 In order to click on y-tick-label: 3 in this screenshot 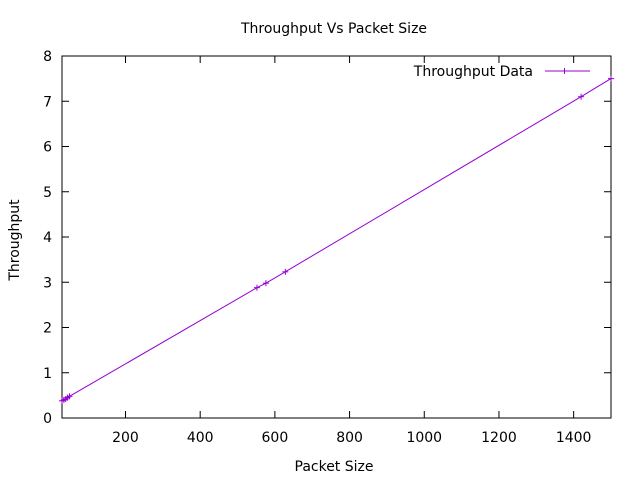, I will do `click(47, 283)`.